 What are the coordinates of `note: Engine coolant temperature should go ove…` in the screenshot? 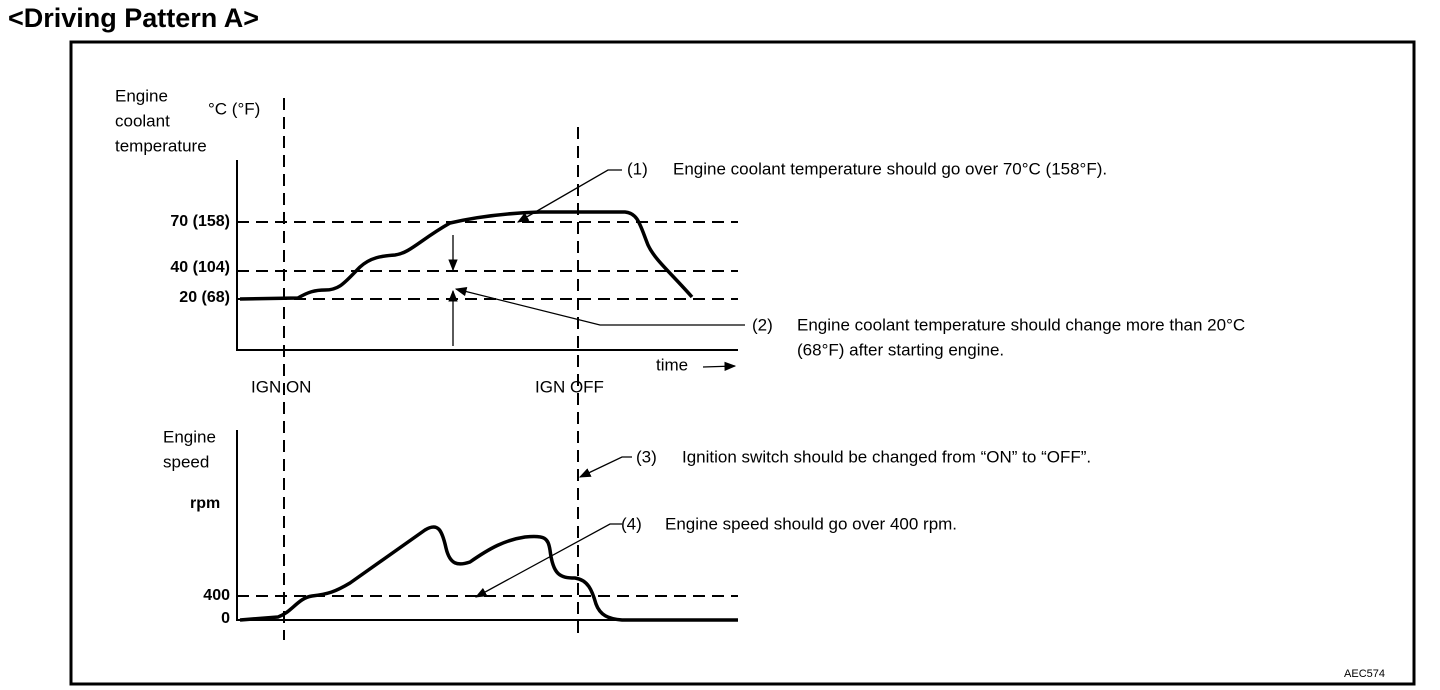 It's located at (890, 168).